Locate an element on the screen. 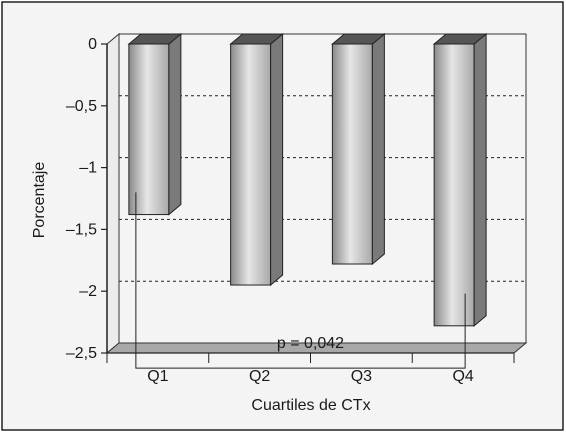  y-tick-label: –1,5 is located at coordinates (81, 229).